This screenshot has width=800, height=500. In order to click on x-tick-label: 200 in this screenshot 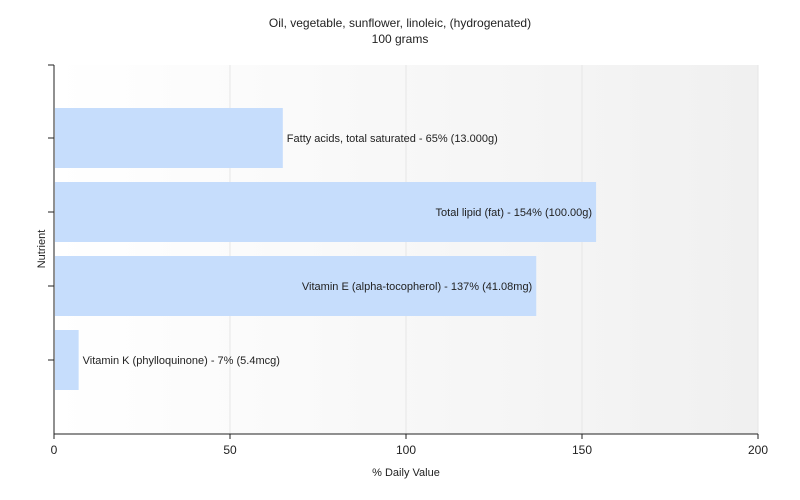, I will do `click(758, 450)`.